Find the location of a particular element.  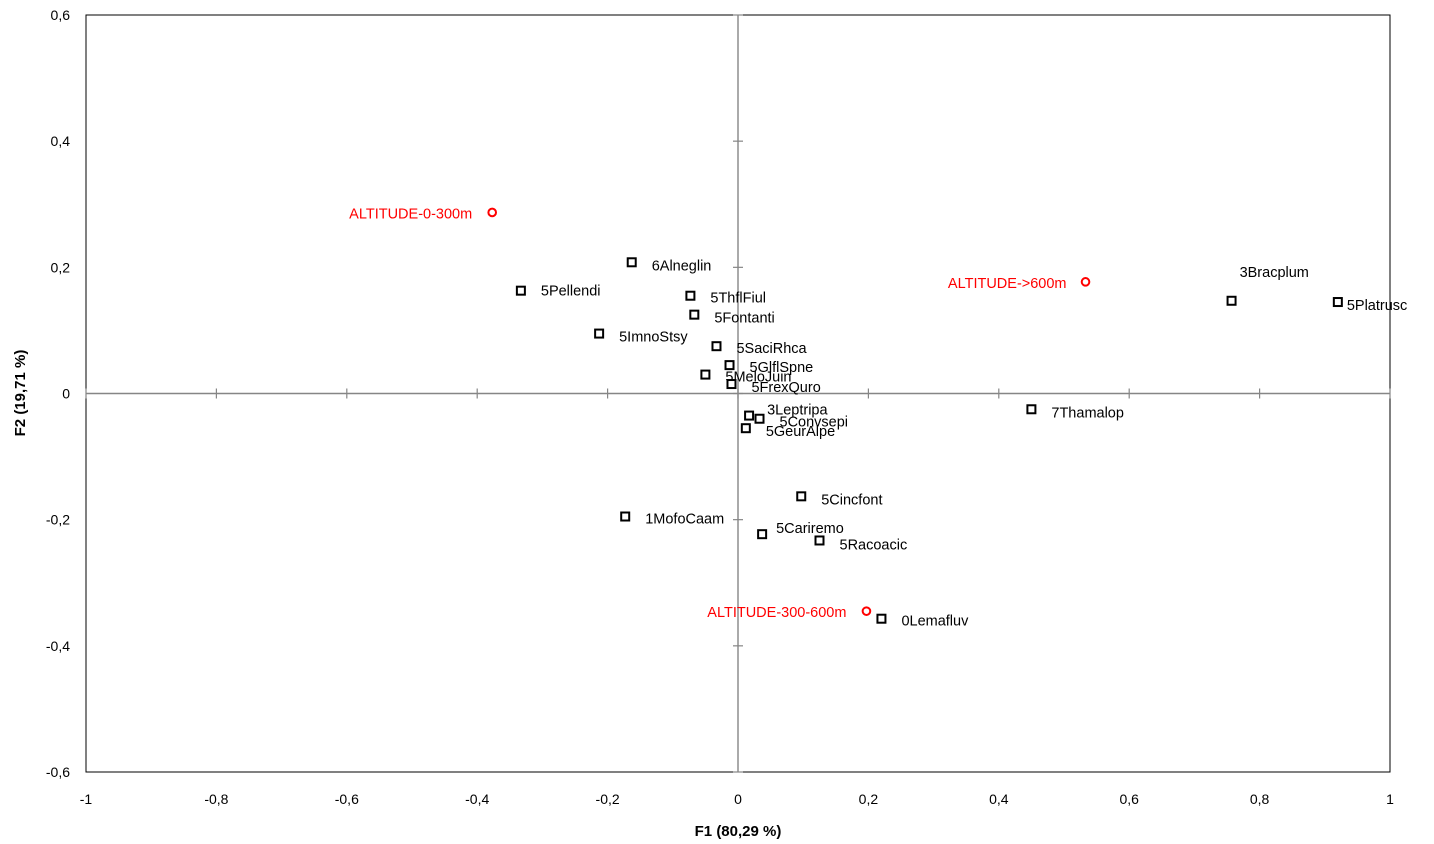

point-marker-altitude-600m is located at coordinates (1085, 282).